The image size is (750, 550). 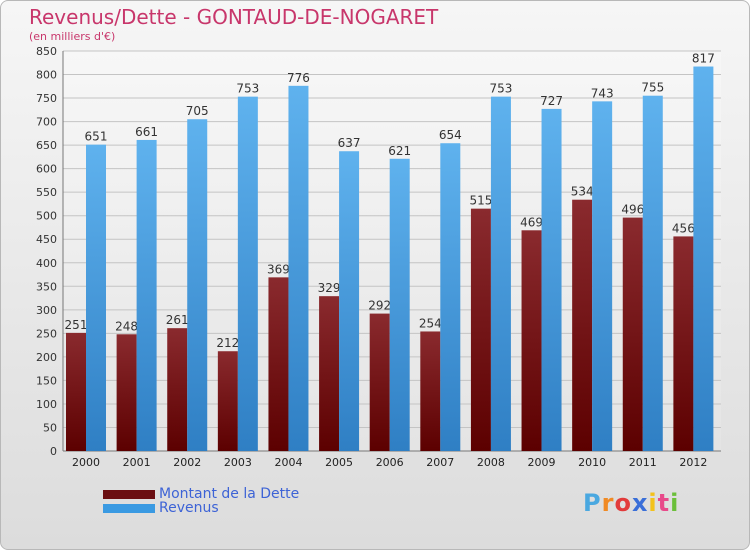 I want to click on data-label-revenus: 661, so click(x=146, y=132).